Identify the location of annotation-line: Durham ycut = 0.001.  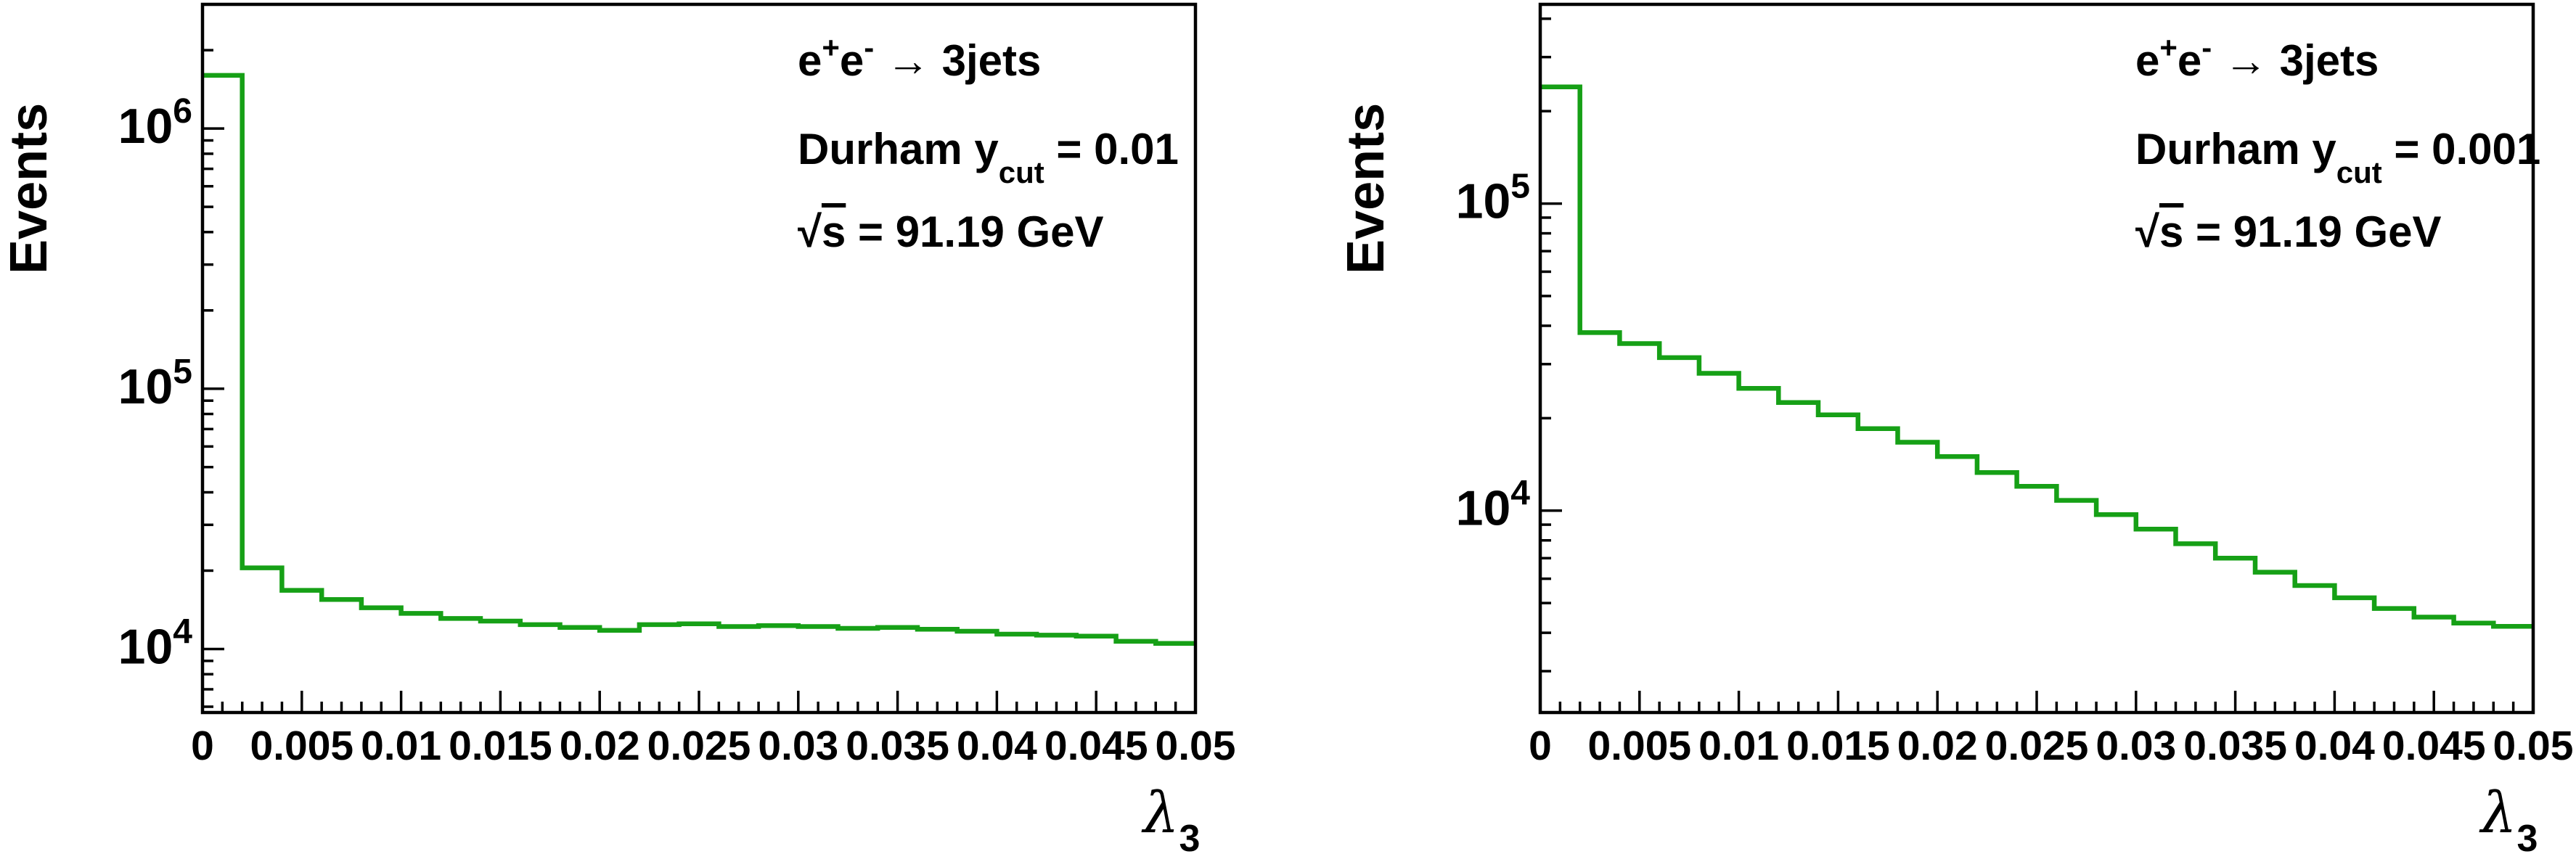
(2337, 157).